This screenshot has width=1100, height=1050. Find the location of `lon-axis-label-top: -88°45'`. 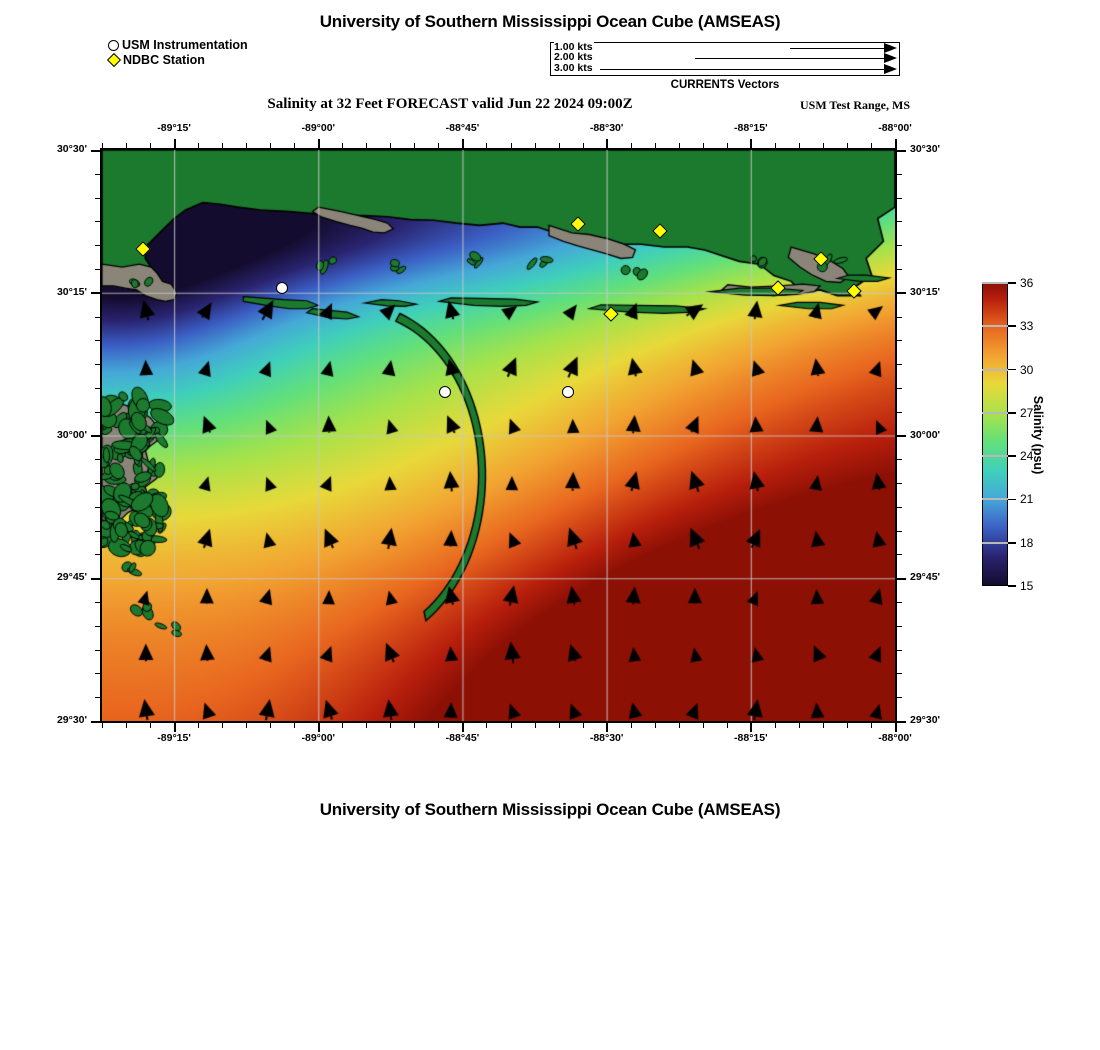

lon-axis-label-top: -88°45' is located at coordinates (462, 128).